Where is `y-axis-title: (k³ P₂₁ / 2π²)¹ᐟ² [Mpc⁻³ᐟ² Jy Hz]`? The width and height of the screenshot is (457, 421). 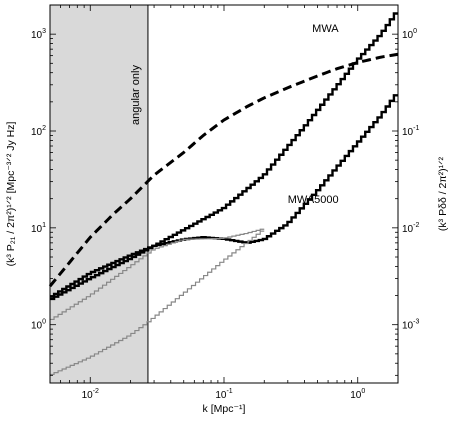 y-axis-title: (k³ P₂₁ / 2π²)¹ᐟ² [Mpc⁻³ᐟ² Jy Hz] is located at coordinates (11, 194).